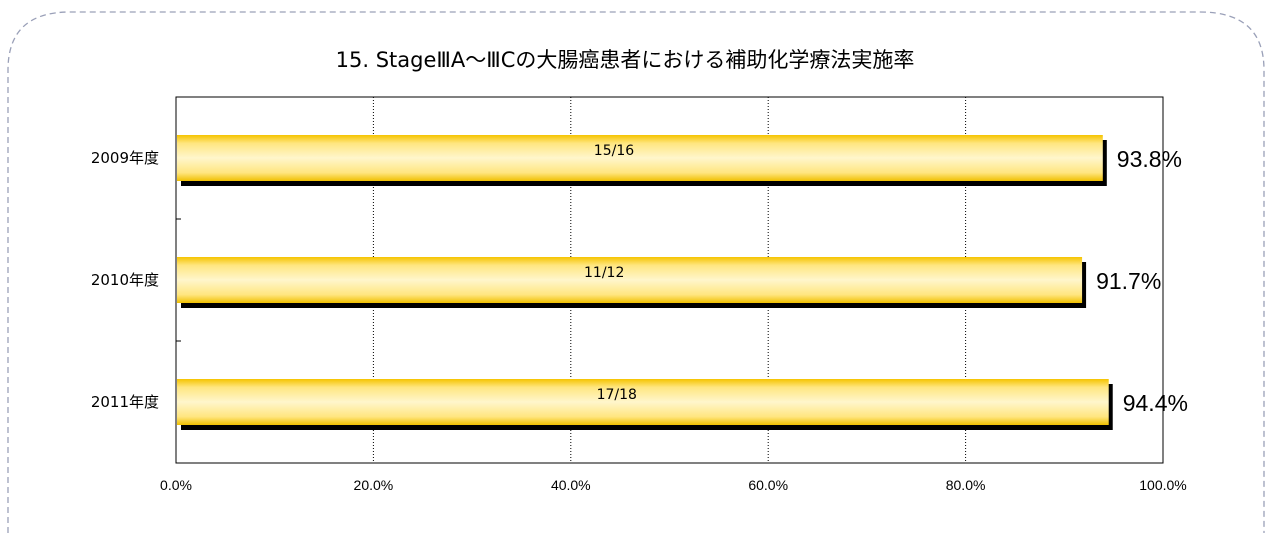  I want to click on y-axis-category-labels: 2009年度 2010年度 2011年度, so click(125, 280).